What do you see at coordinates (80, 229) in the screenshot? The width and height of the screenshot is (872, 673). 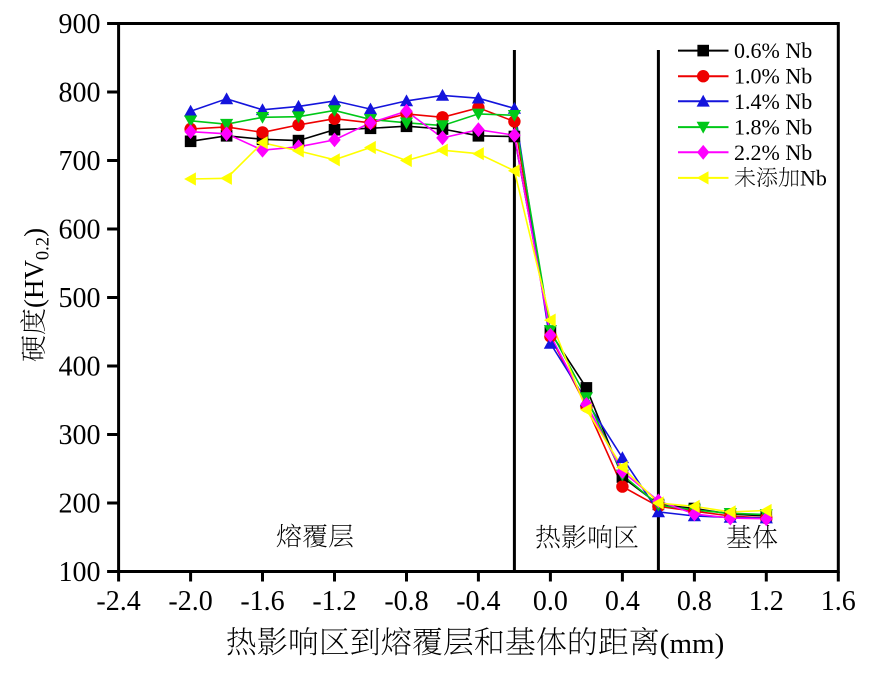 I see `svg-text: 600` at bounding box center [80, 229].